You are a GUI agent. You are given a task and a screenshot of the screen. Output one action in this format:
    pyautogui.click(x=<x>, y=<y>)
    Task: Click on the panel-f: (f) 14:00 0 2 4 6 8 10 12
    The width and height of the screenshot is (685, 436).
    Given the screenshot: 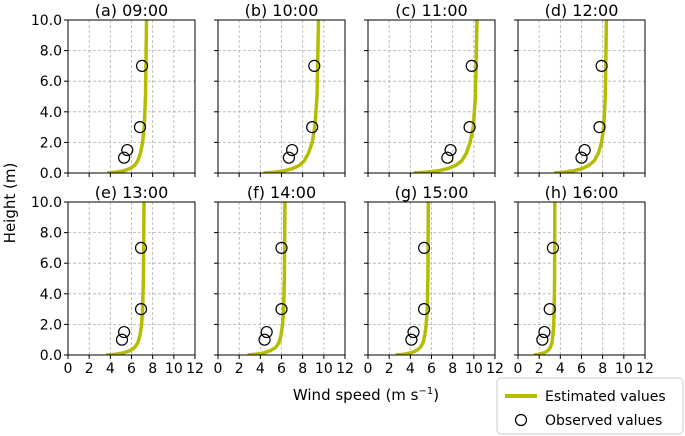 What is the action you would take?
    pyautogui.click(x=284, y=280)
    